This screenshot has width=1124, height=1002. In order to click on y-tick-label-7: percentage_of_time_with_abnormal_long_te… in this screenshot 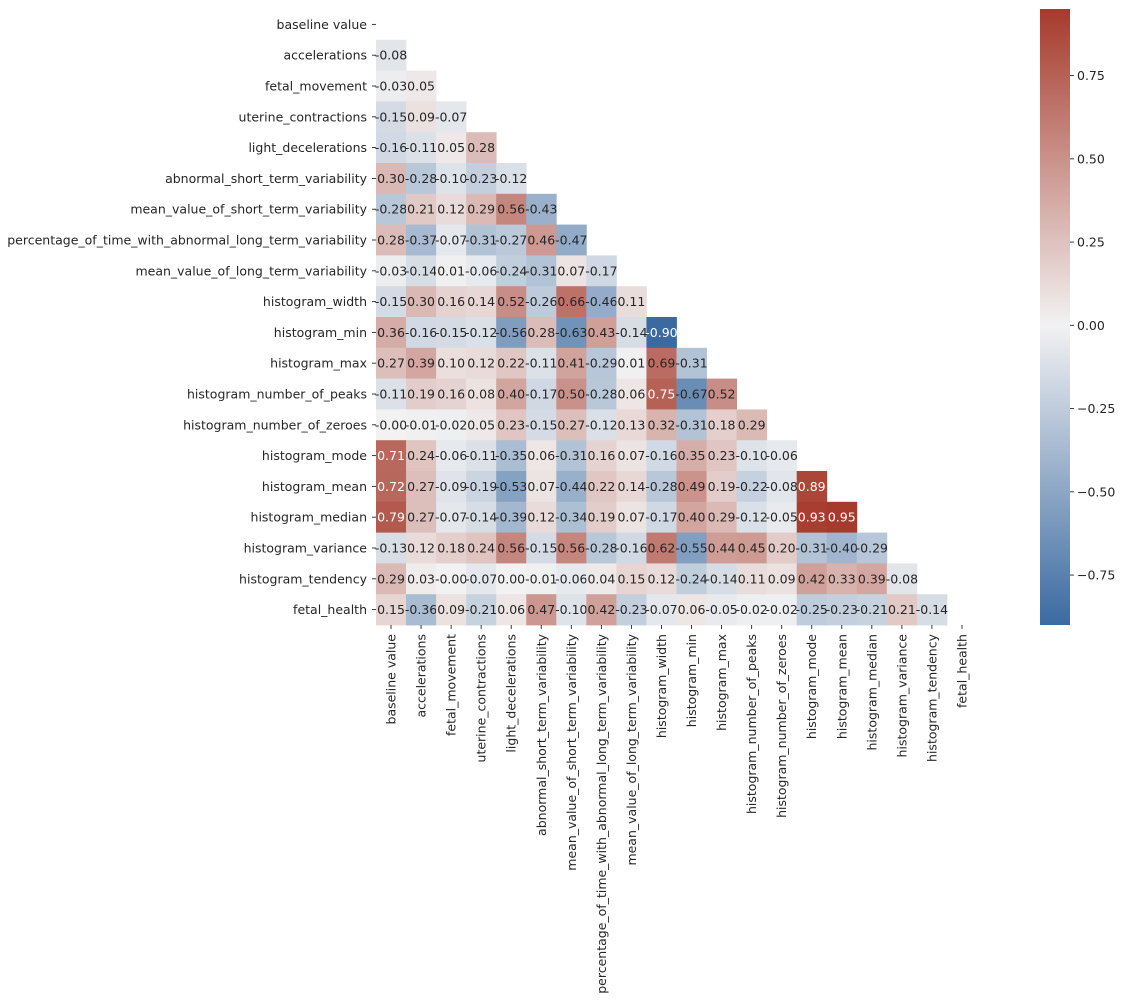, I will do `click(187, 240)`.